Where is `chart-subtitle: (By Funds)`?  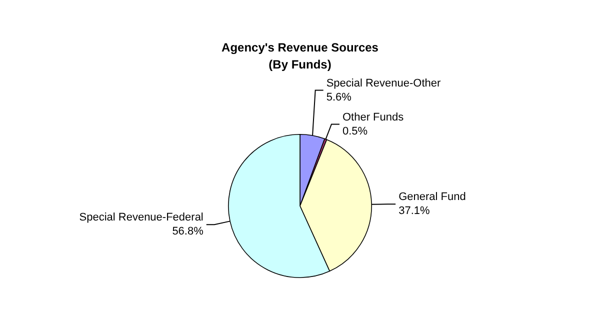
chart-subtitle: (By Funds) is located at coordinates (300, 64).